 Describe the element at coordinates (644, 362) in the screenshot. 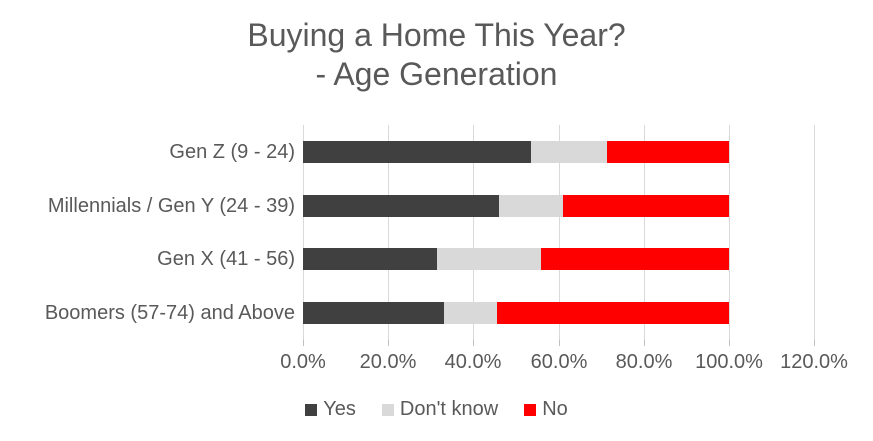

I see `x-axis-tick-label: 80.0%` at that location.